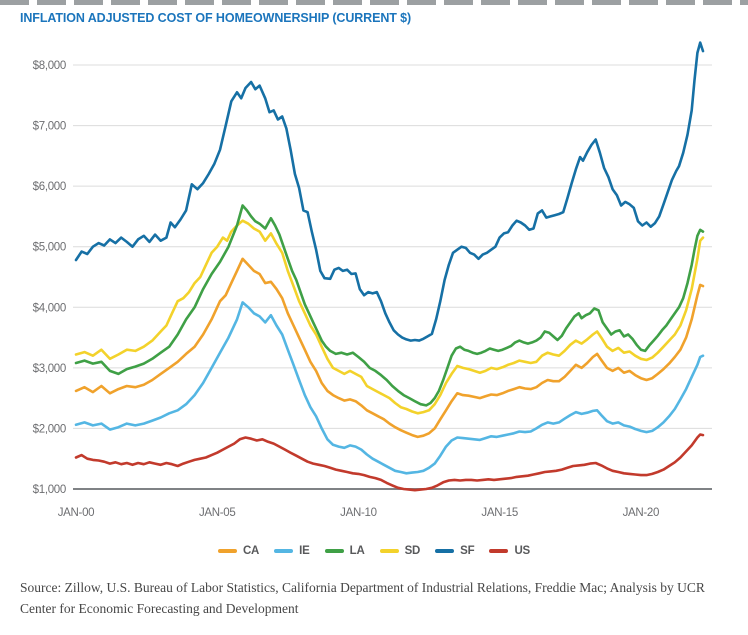 The width and height of the screenshot is (748, 635). Describe the element at coordinates (522, 551) in the screenshot. I see `legend-label-us: US` at that location.